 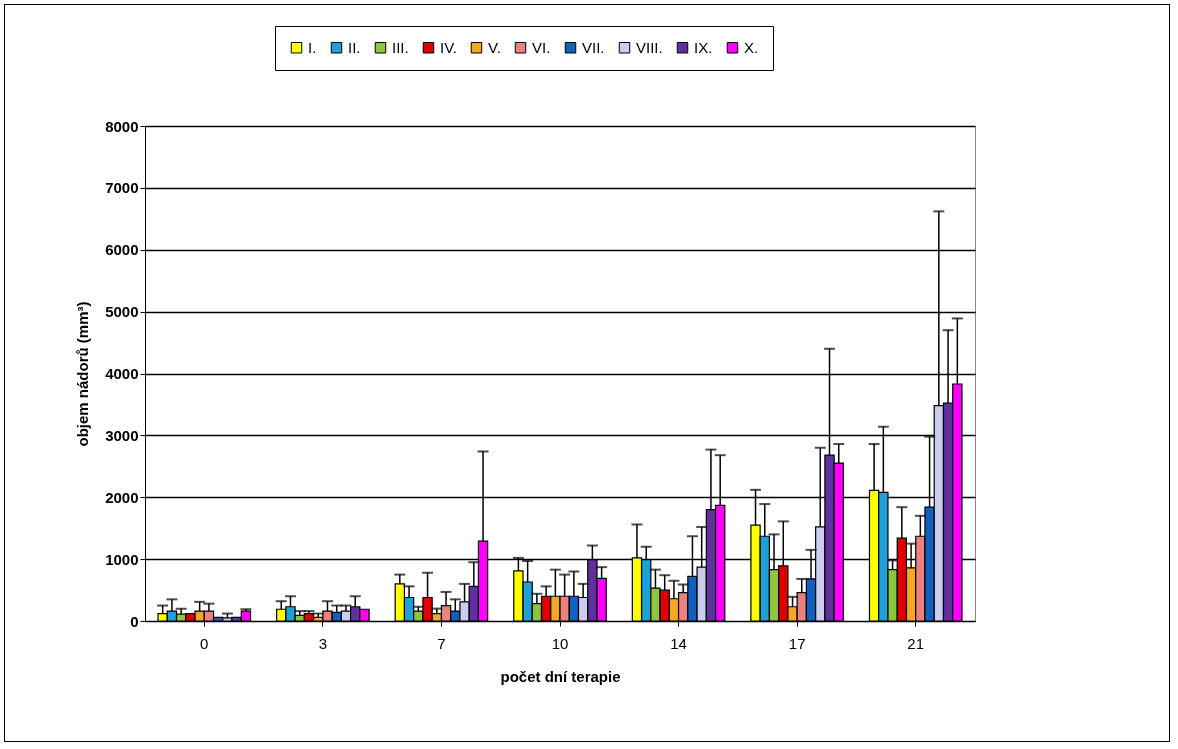 I want to click on x-tick-label: 7, so click(x=441, y=643).